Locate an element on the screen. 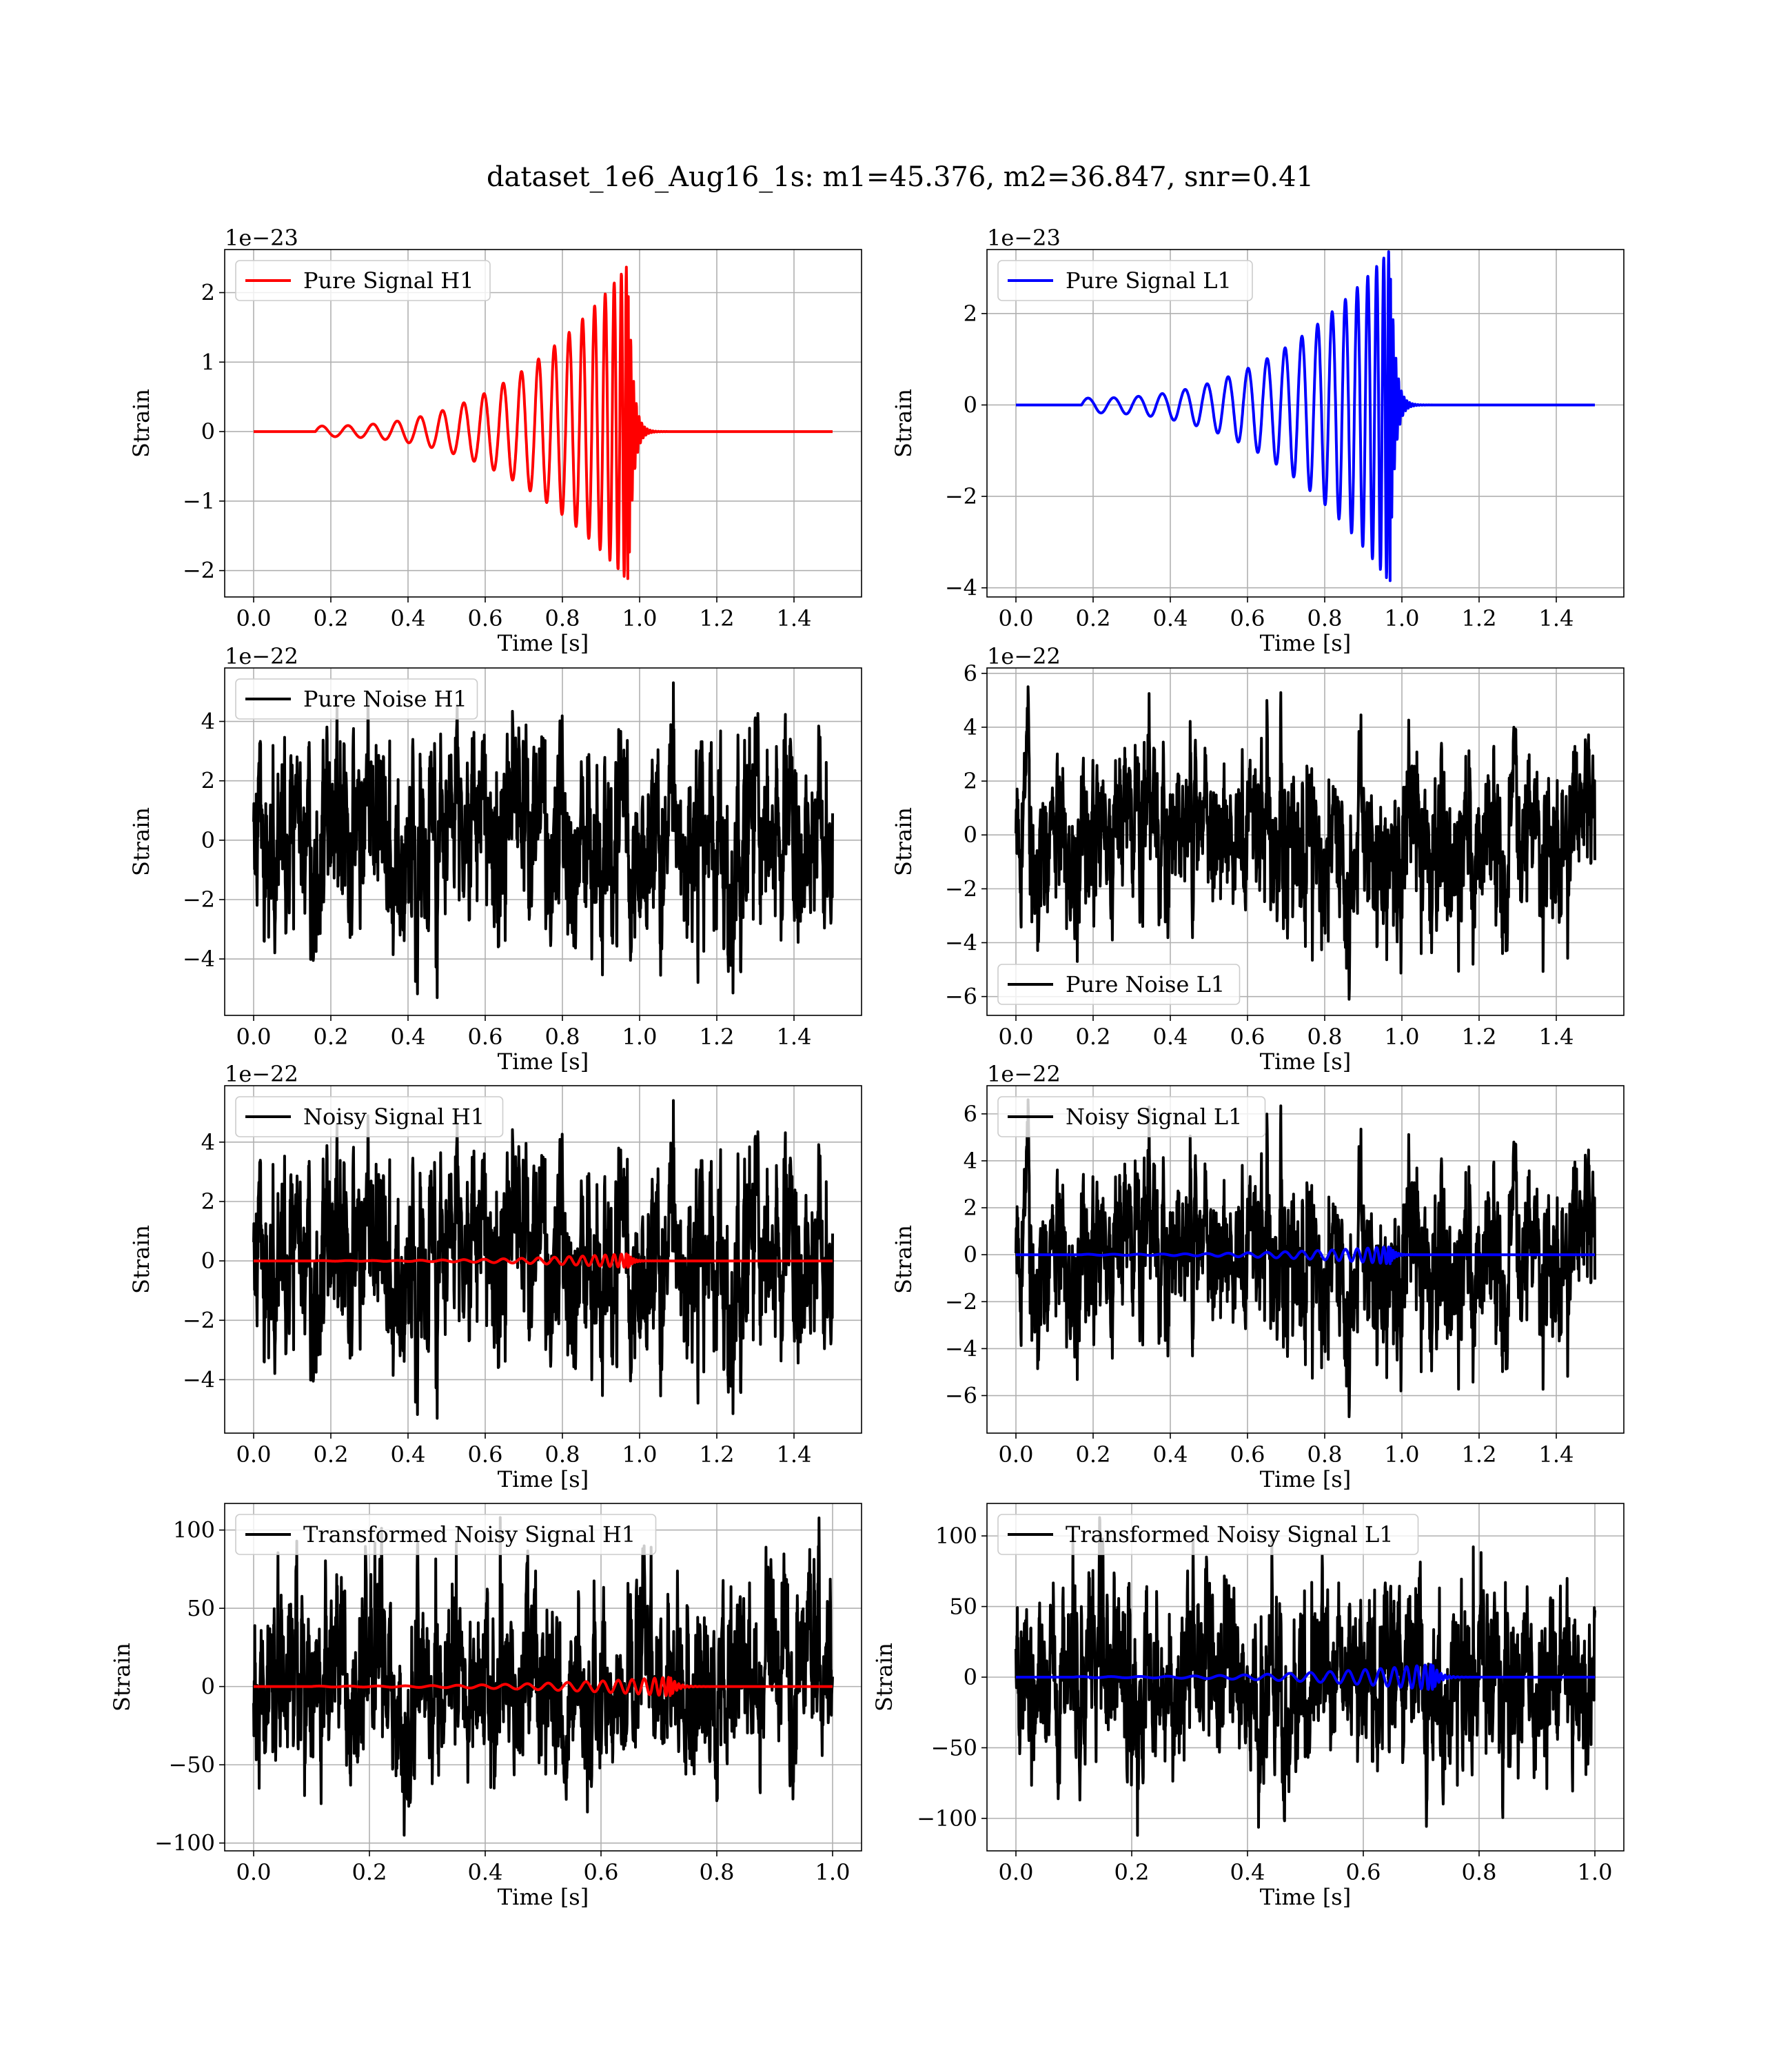 The height and width of the screenshot is (2068, 1792). y-offset-label: 1e−23 is located at coordinates (1024, 238).